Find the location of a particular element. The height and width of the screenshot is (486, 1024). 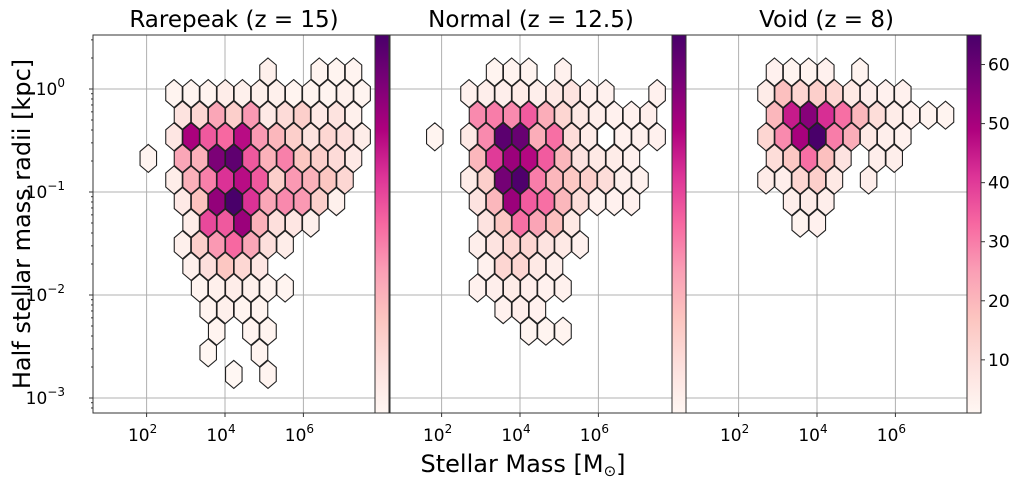

x-axis-label: Stellar Mass [M⊙] is located at coordinates (522, 465).